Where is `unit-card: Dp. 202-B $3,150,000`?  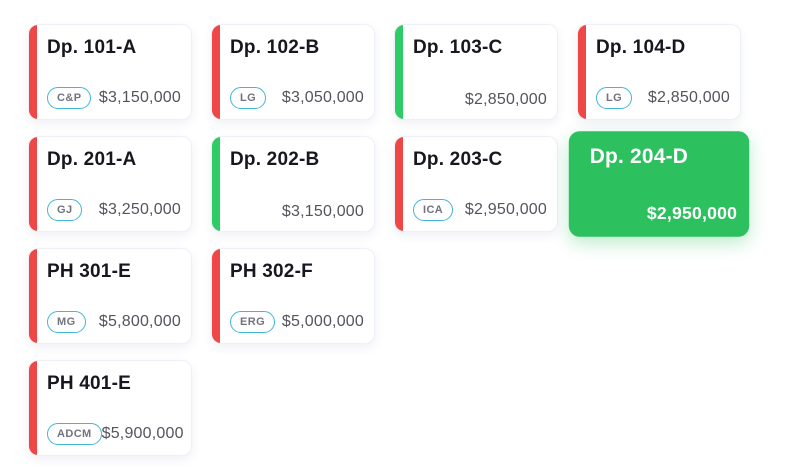
unit-card: Dp. 202-B $3,150,000 is located at coordinates (293, 184).